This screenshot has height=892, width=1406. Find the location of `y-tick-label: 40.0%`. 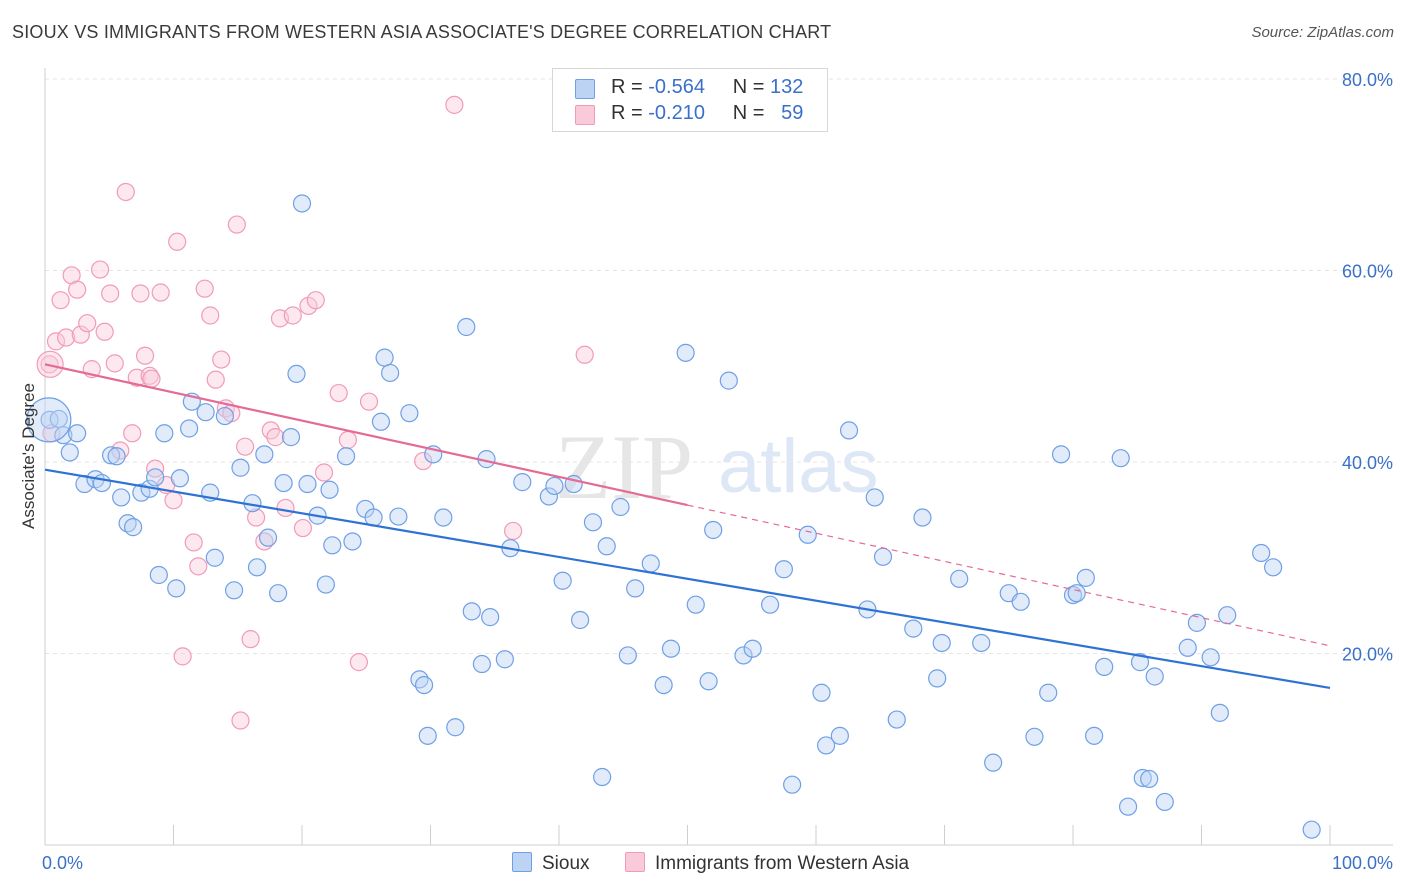

y-tick-label: 40.0% is located at coordinates (1367, 463).